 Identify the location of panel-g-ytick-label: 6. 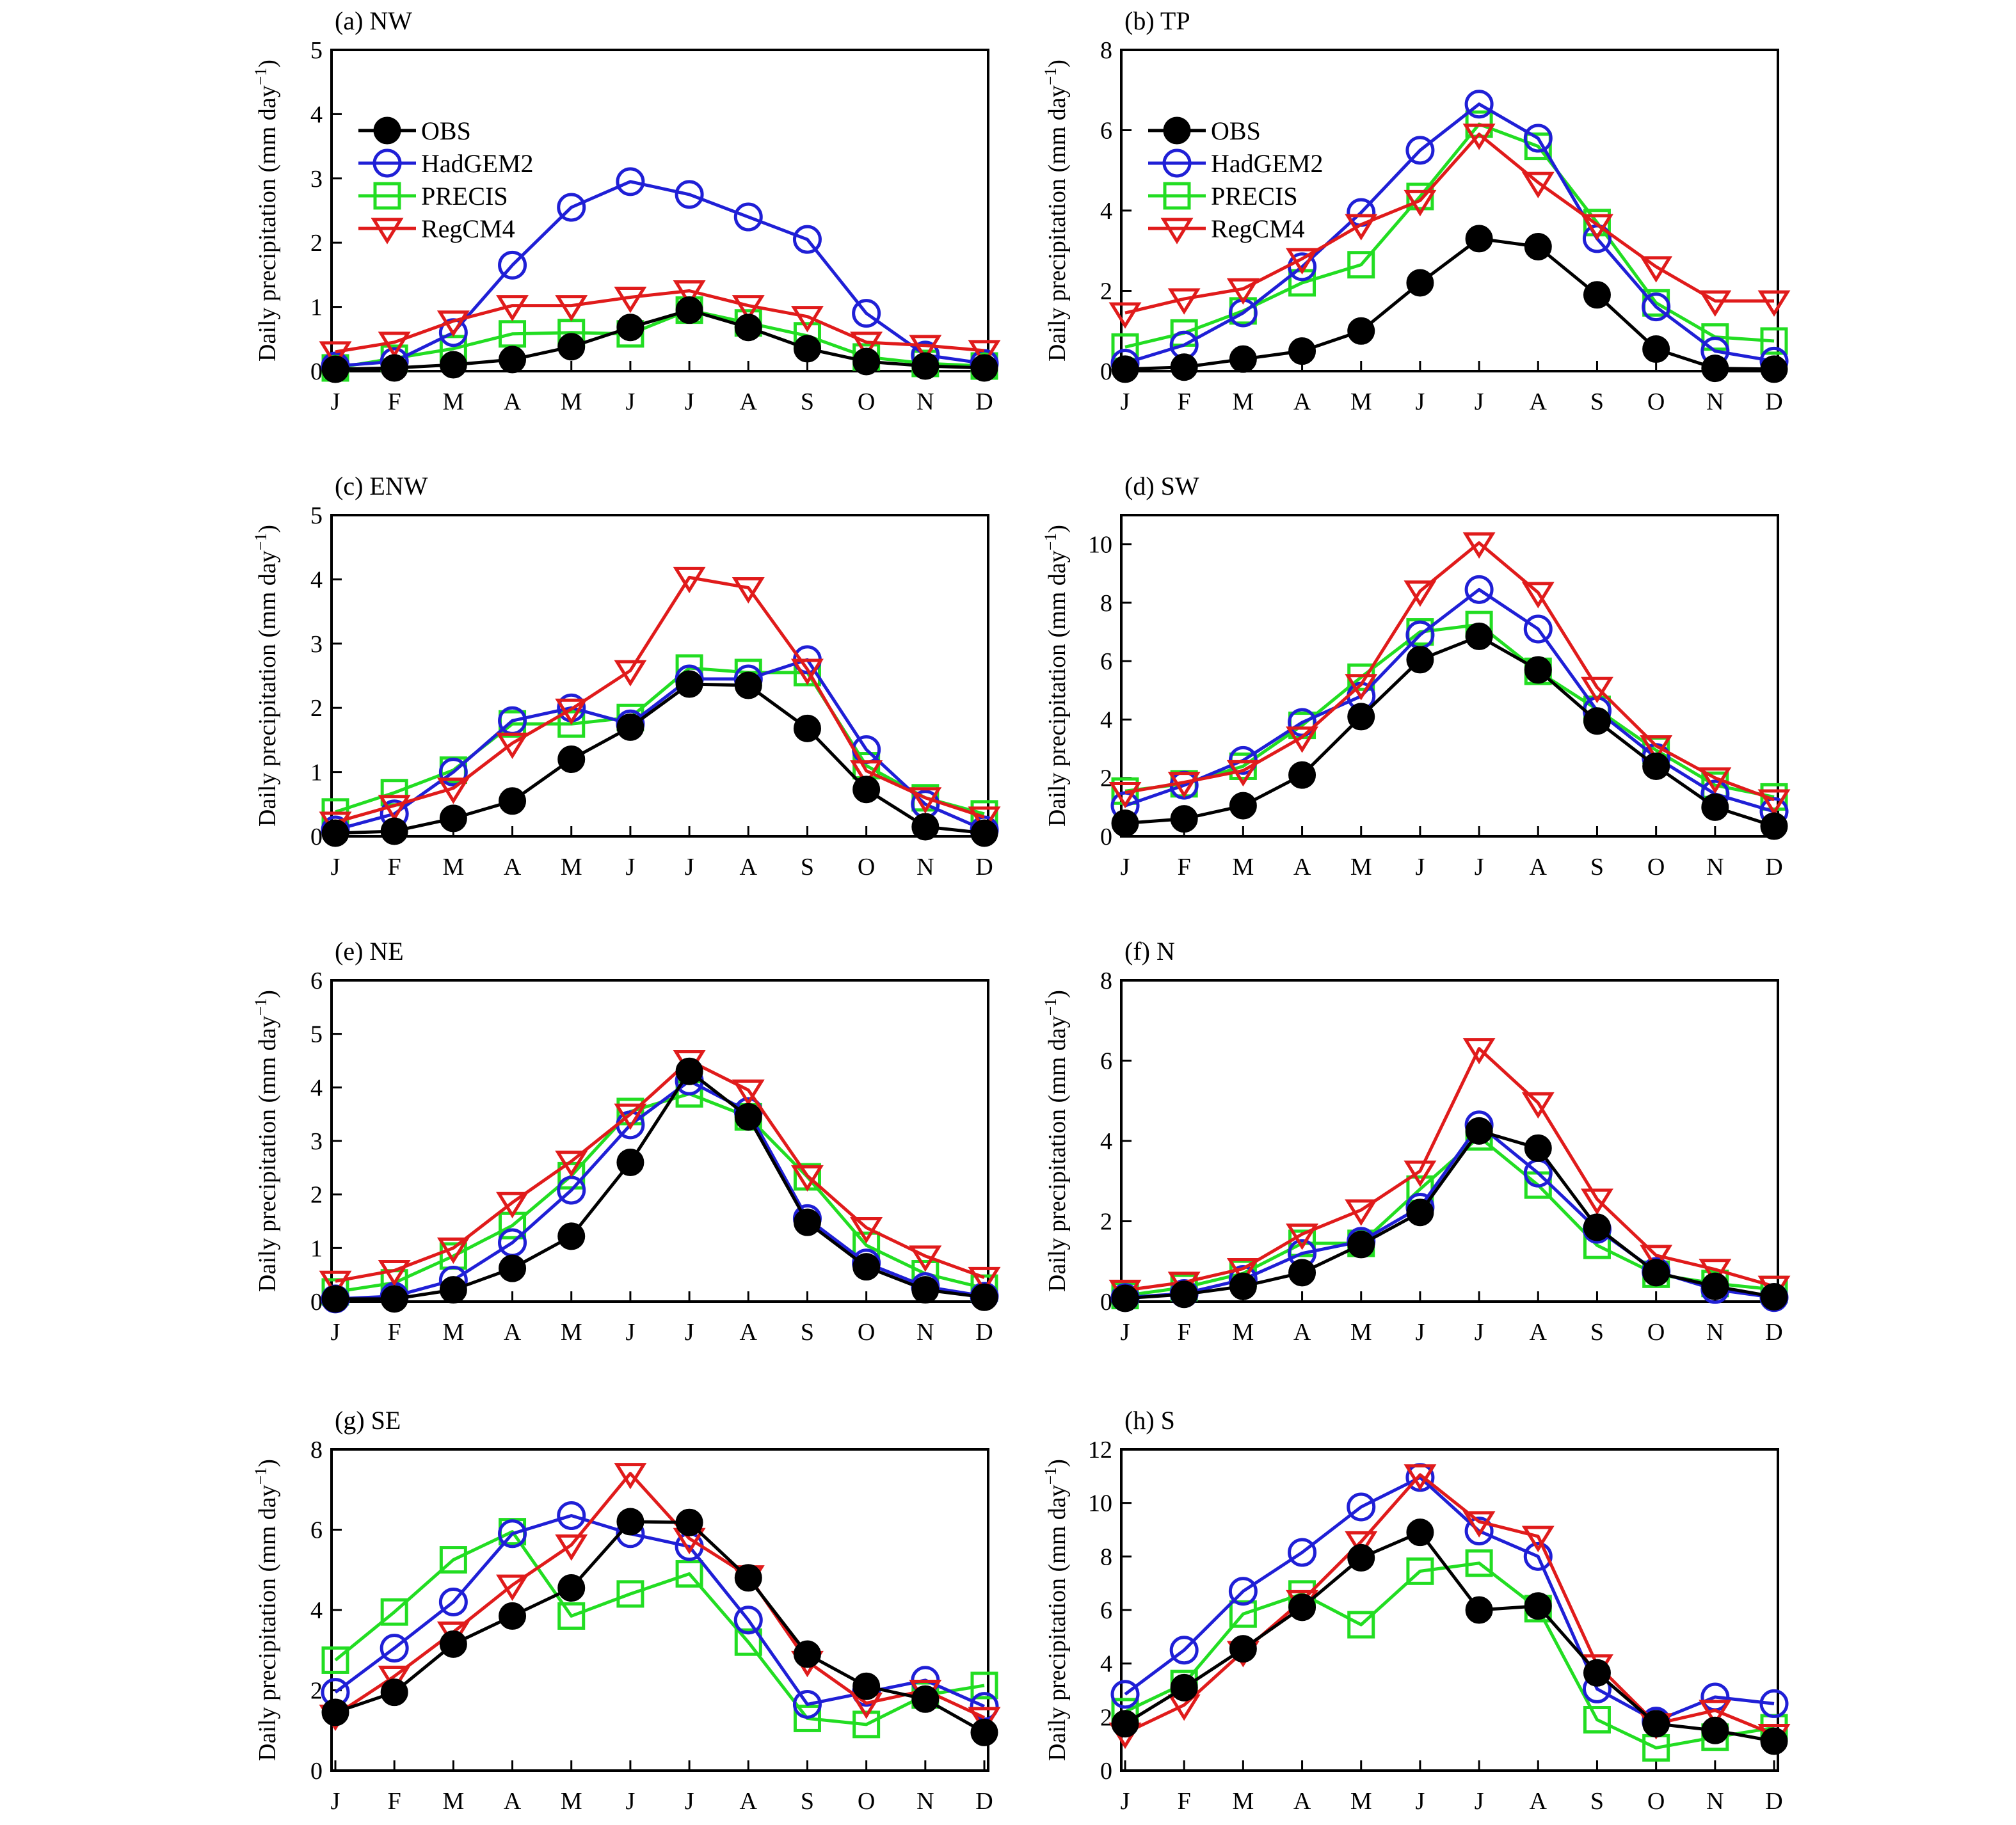
(316, 1530).